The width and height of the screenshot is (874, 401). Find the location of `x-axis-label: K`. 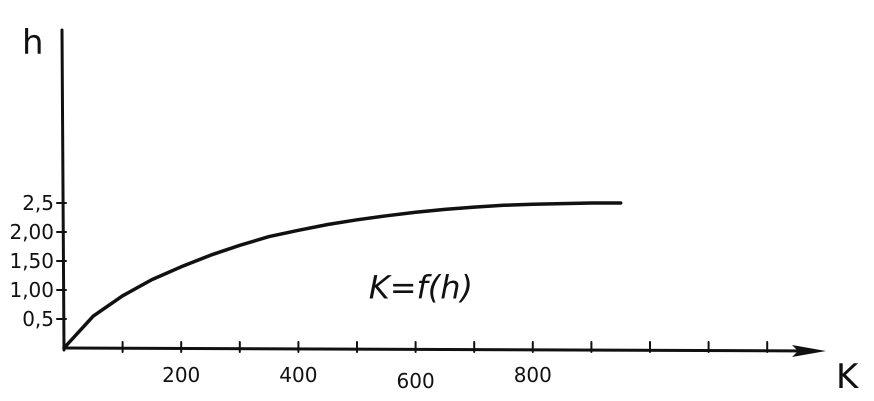

x-axis-label: K is located at coordinates (848, 377).